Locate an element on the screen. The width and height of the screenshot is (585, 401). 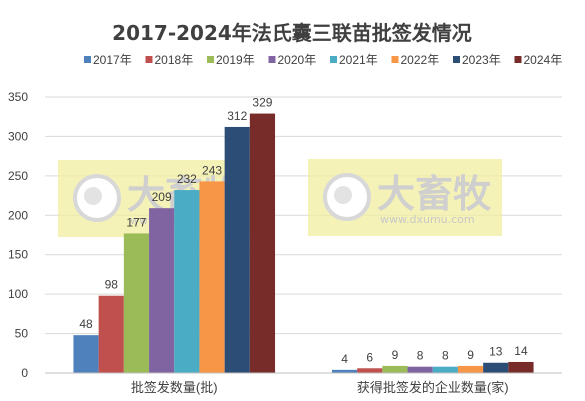
legend-item: 2024年 is located at coordinates (538, 60).